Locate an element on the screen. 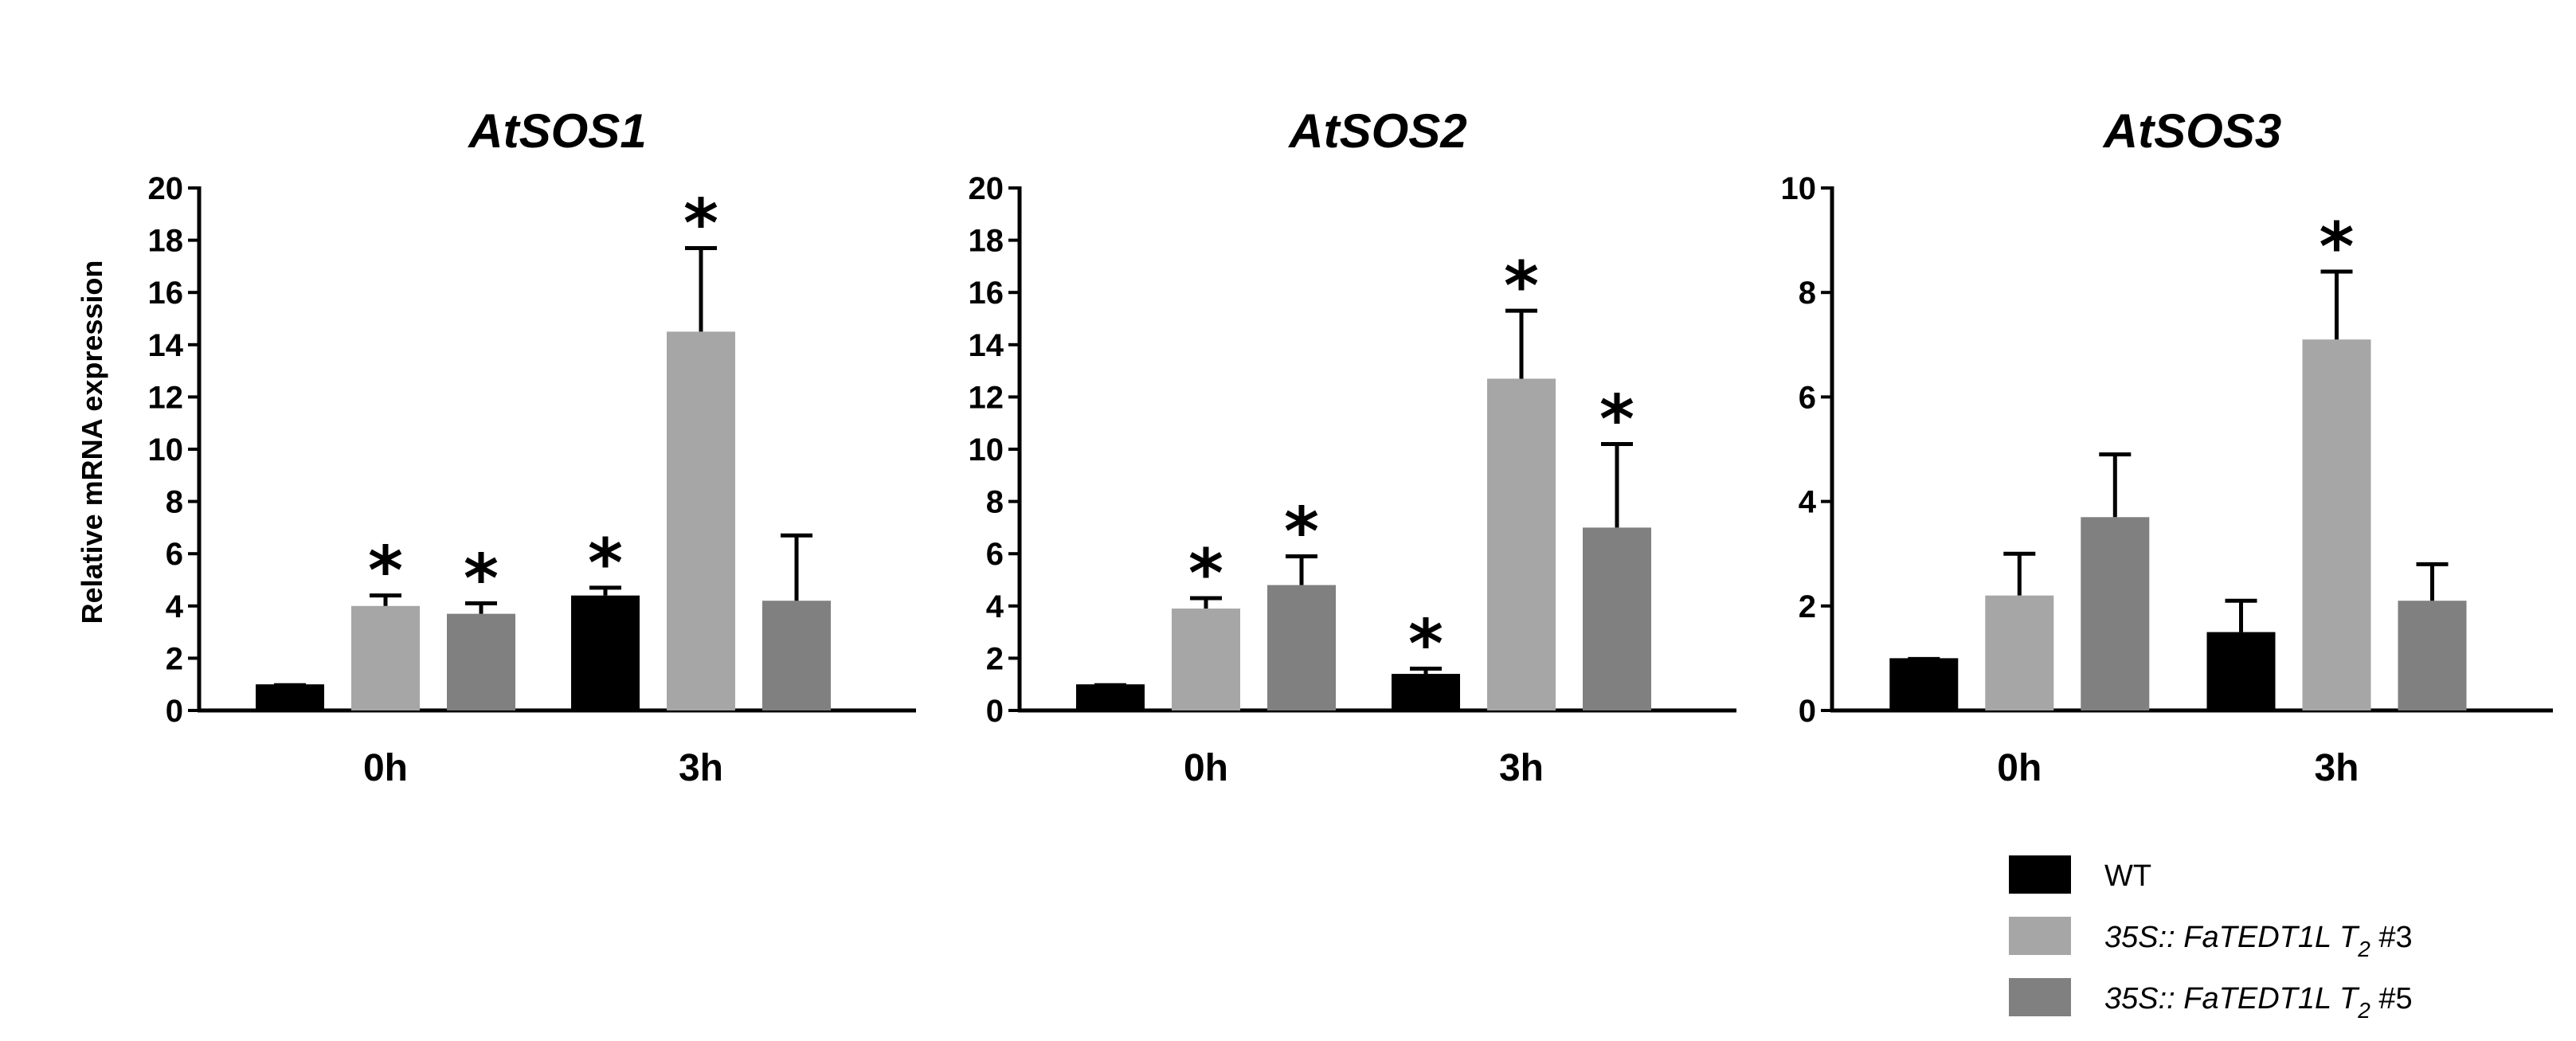  legend-item: 35S:: FaTEDT1L T2 #3 is located at coordinates (2211, 939).